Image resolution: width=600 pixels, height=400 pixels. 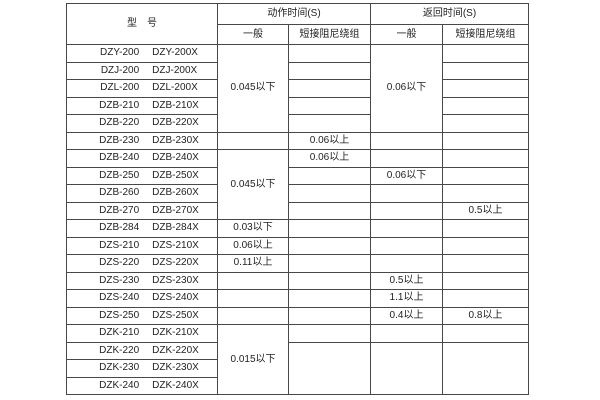 I want to click on model-label: DZB-210, so click(x=119, y=105).